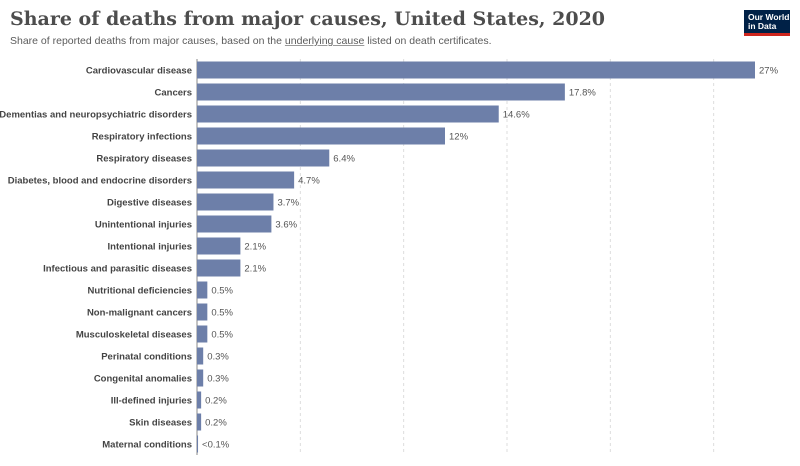 Image resolution: width=800 pixels, height=466 pixels. I want to click on category-label: Ill-defined injuries, so click(151, 401).